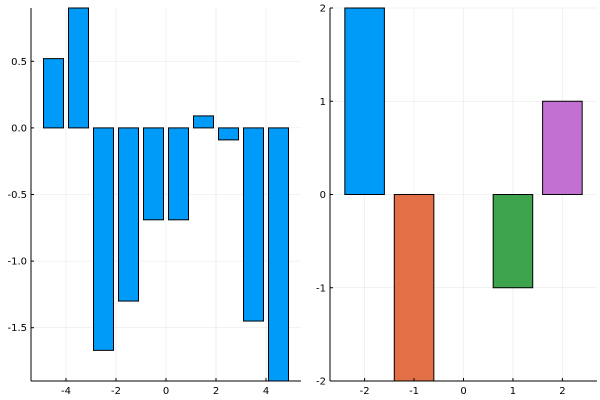  Describe the element at coordinates (323, 102) in the screenshot. I see `right-y-tick-label: 1` at that location.